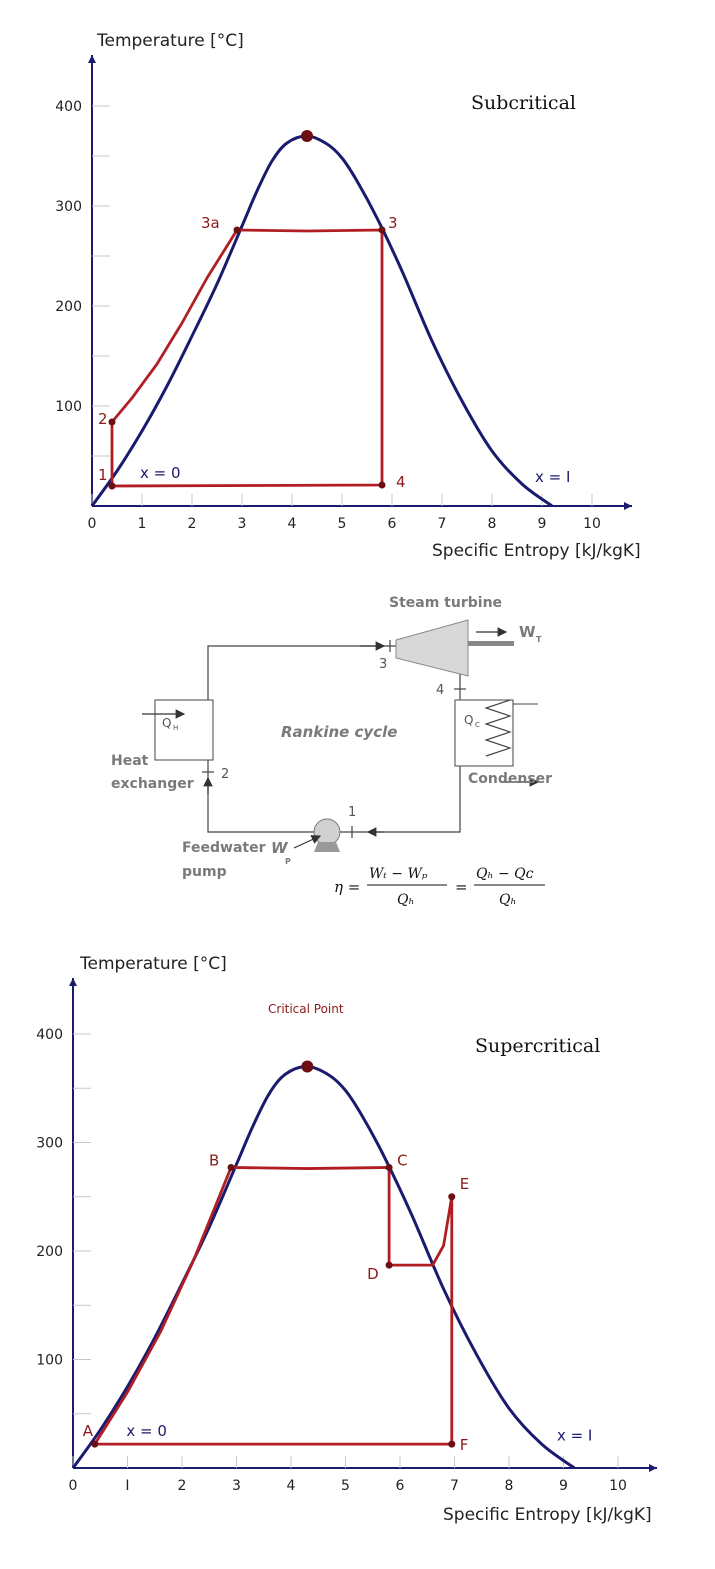  What do you see at coordinates (464, 1184) in the screenshot?
I see `state-label-e: E` at bounding box center [464, 1184].